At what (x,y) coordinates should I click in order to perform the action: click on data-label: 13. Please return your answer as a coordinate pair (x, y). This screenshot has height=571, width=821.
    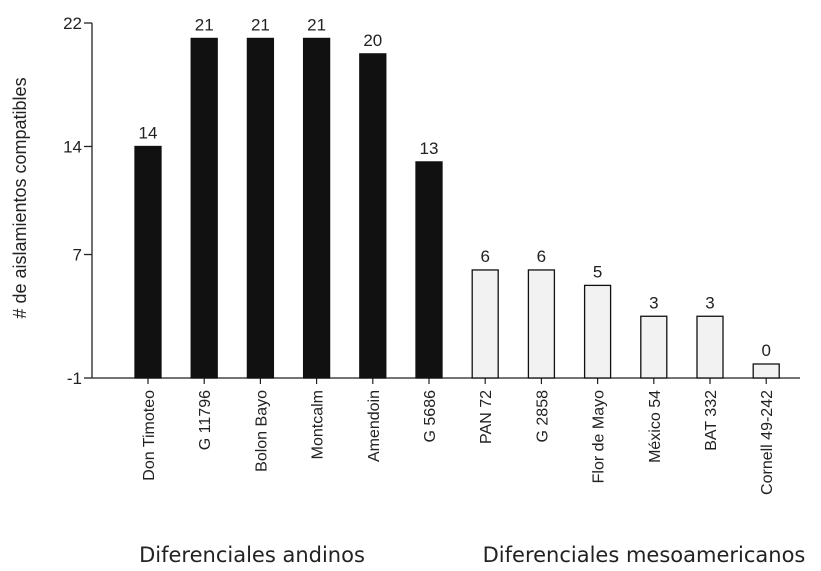
    Looking at the image, I should click on (429, 148).